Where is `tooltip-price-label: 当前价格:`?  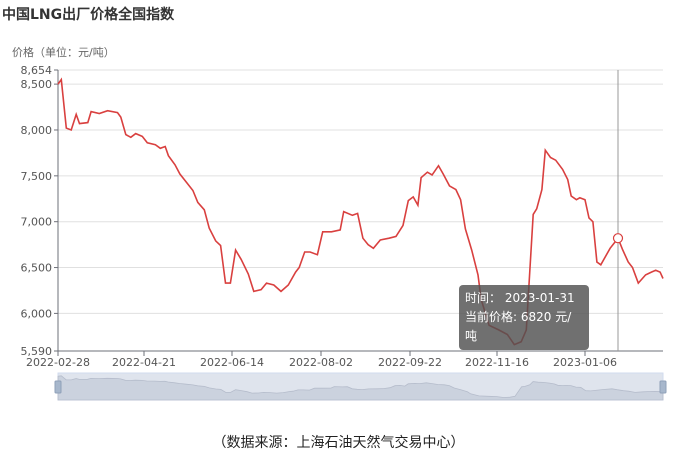
tooltip-price-label: 当前价格: is located at coordinates (491, 317).